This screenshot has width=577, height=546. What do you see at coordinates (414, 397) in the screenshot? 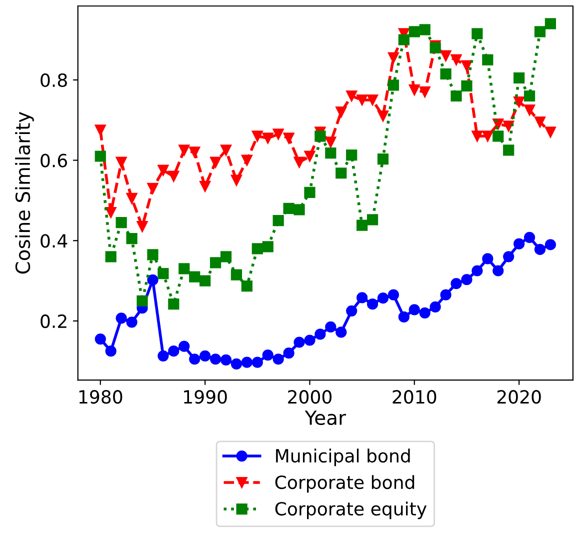
I see `x-tick-label: 2010` at bounding box center [414, 397].